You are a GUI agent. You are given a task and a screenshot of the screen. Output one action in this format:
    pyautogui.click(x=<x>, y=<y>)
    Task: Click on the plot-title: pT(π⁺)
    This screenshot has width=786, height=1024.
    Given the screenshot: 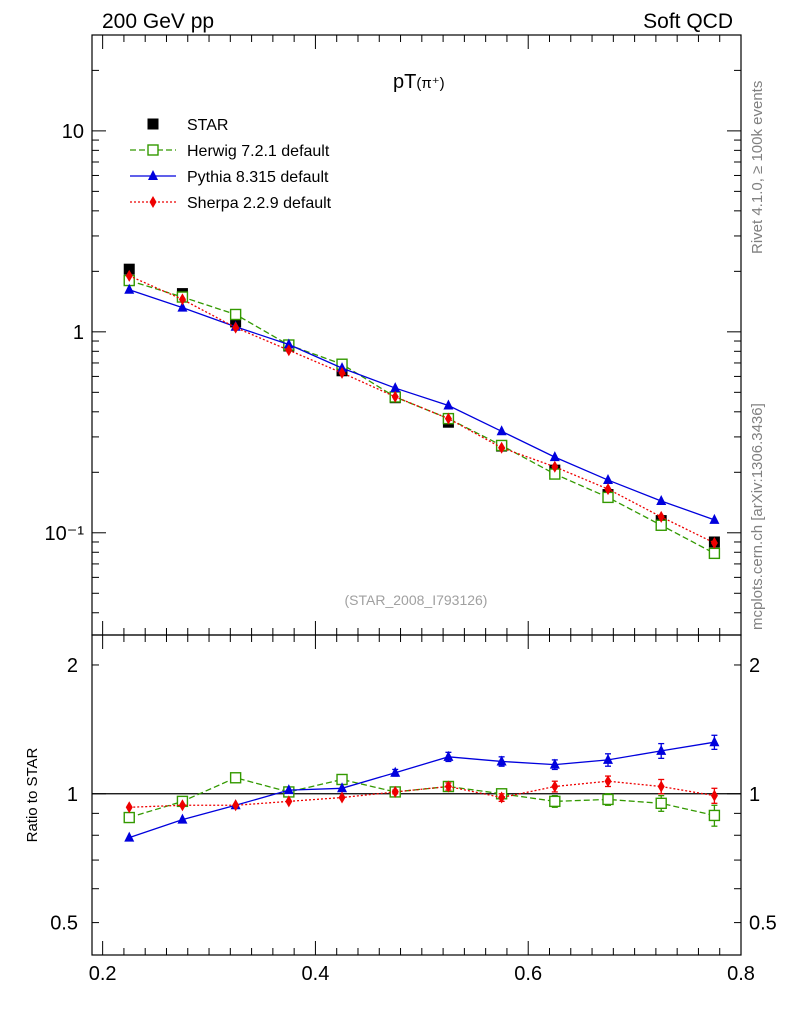 What is the action you would take?
    pyautogui.click(x=419, y=82)
    